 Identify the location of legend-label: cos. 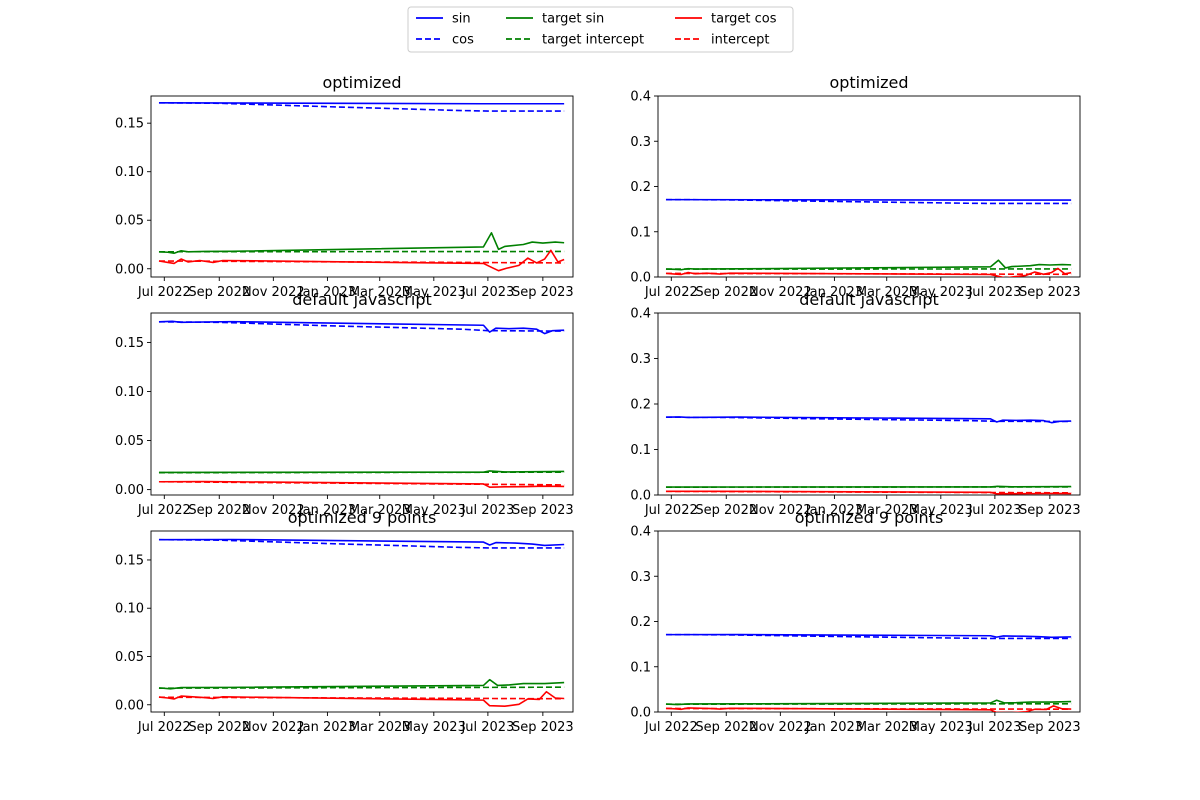
(463, 40).